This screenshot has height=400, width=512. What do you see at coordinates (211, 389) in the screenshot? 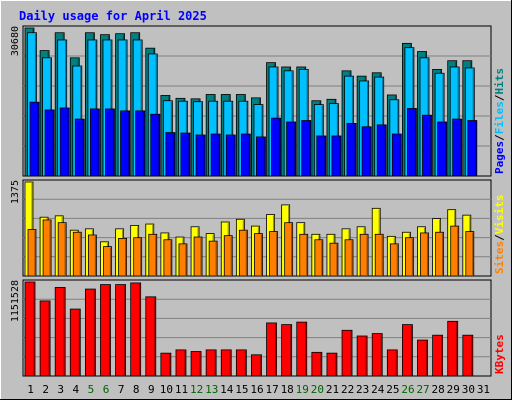
I see `x-tick-label-day-13: 13` at bounding box center [211, 389].